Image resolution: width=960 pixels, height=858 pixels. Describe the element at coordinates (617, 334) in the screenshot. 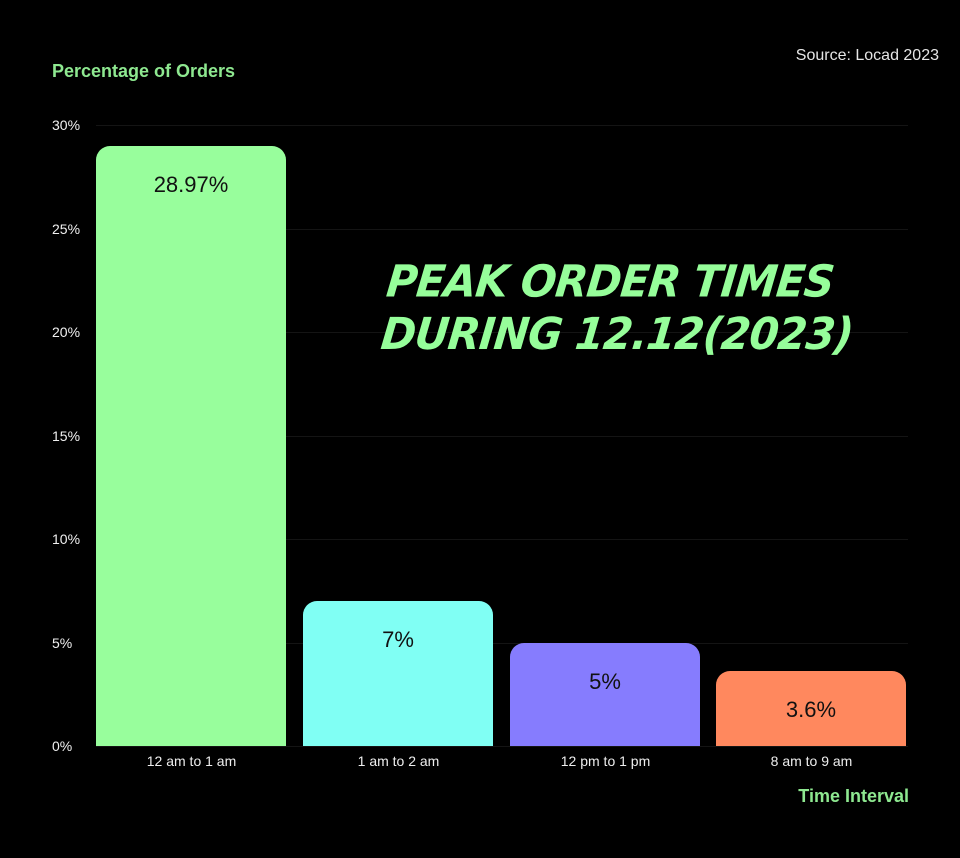

I see `title-line-2: DURING 12.12(2023)` at that location.